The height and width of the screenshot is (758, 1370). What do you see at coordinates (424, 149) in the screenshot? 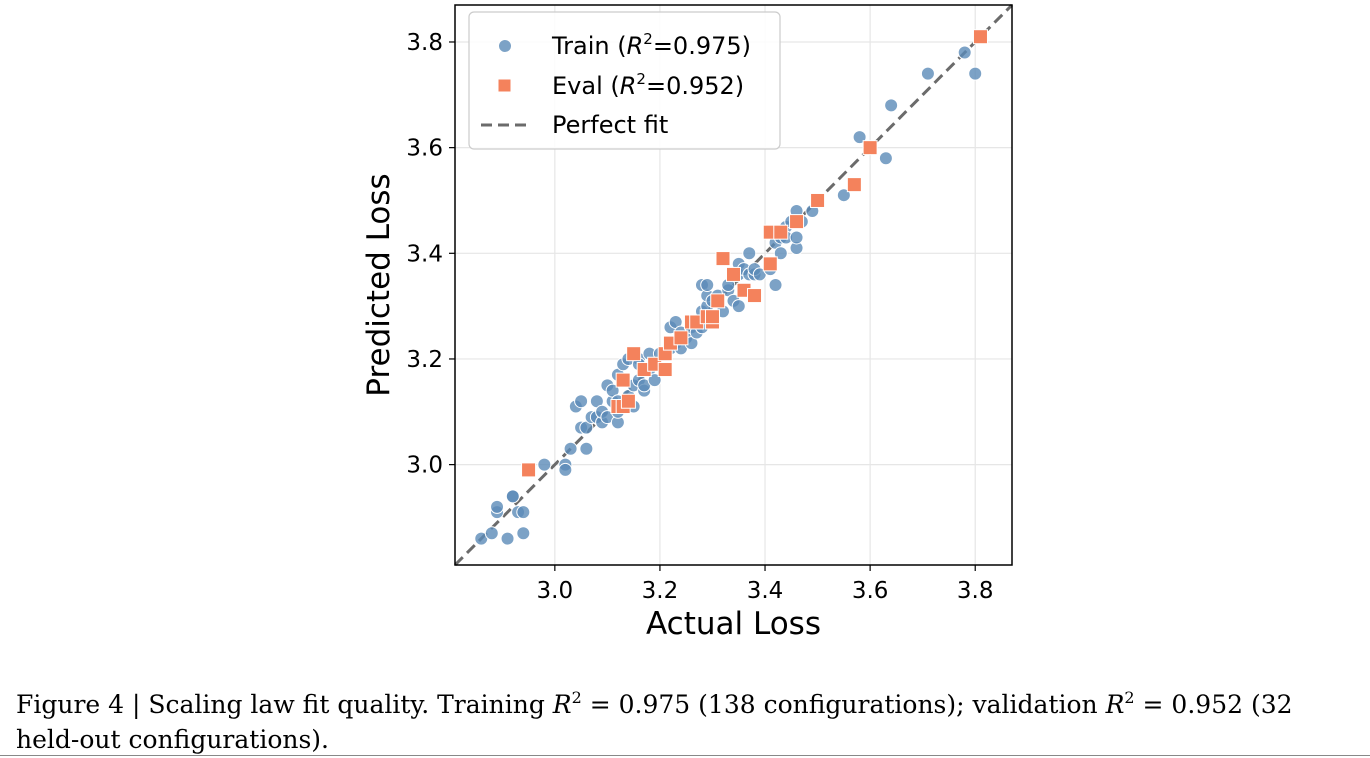
I see `y-tick-label: 3.6` at bounding box center [424, 149].